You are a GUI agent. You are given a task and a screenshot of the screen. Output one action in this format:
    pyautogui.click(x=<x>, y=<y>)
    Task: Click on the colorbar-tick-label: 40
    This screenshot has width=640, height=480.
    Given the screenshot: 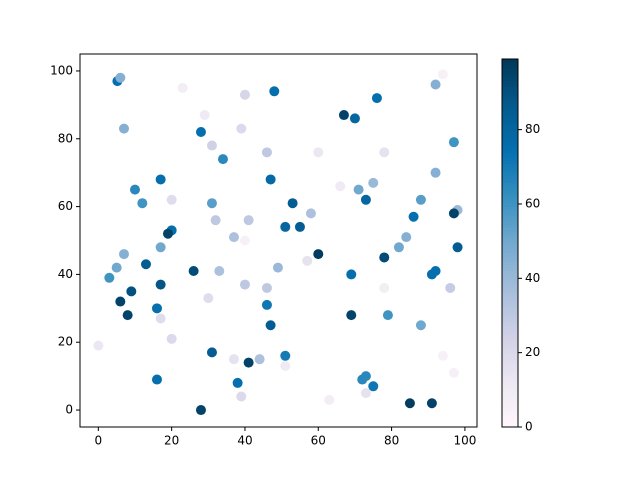 What is the action you would take?
    pyautogui.click(x=532, y=278)
    